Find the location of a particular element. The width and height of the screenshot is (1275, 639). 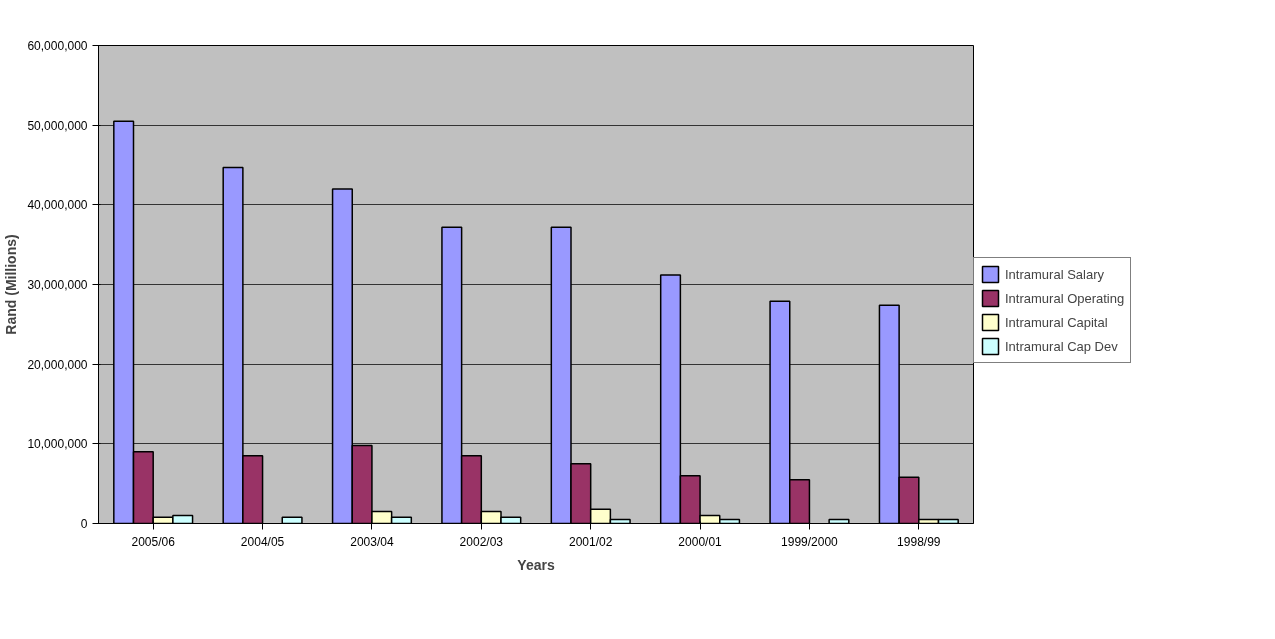

legend-label: Intramural Cap Dev is located at coordinates (1061, 346).